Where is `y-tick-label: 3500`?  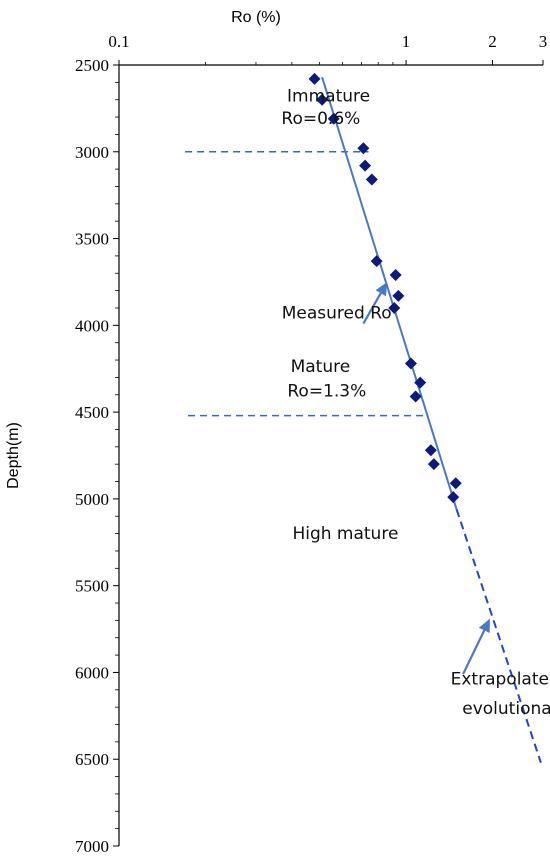
y-tick-label: 3500 is located at coordinates (92, 239).